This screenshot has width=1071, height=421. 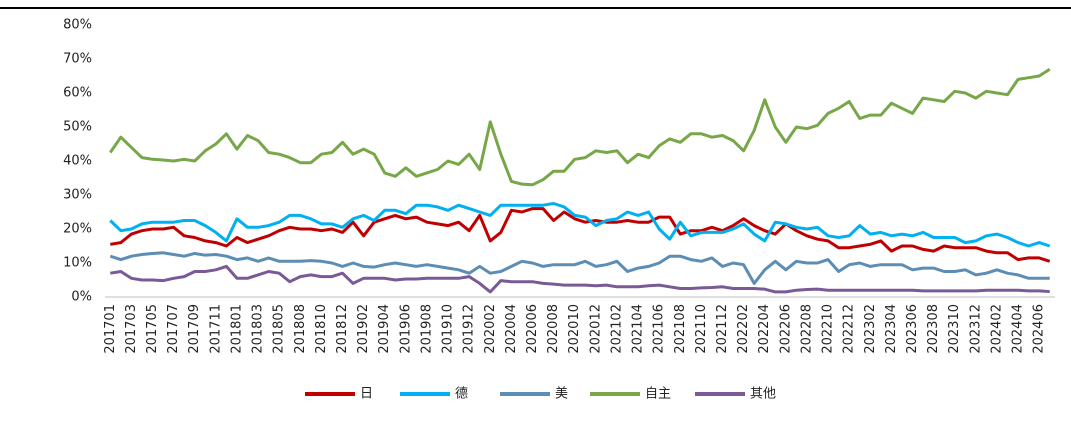 I want to click on x-tick-label: 201803, so click(x=258, y=329).